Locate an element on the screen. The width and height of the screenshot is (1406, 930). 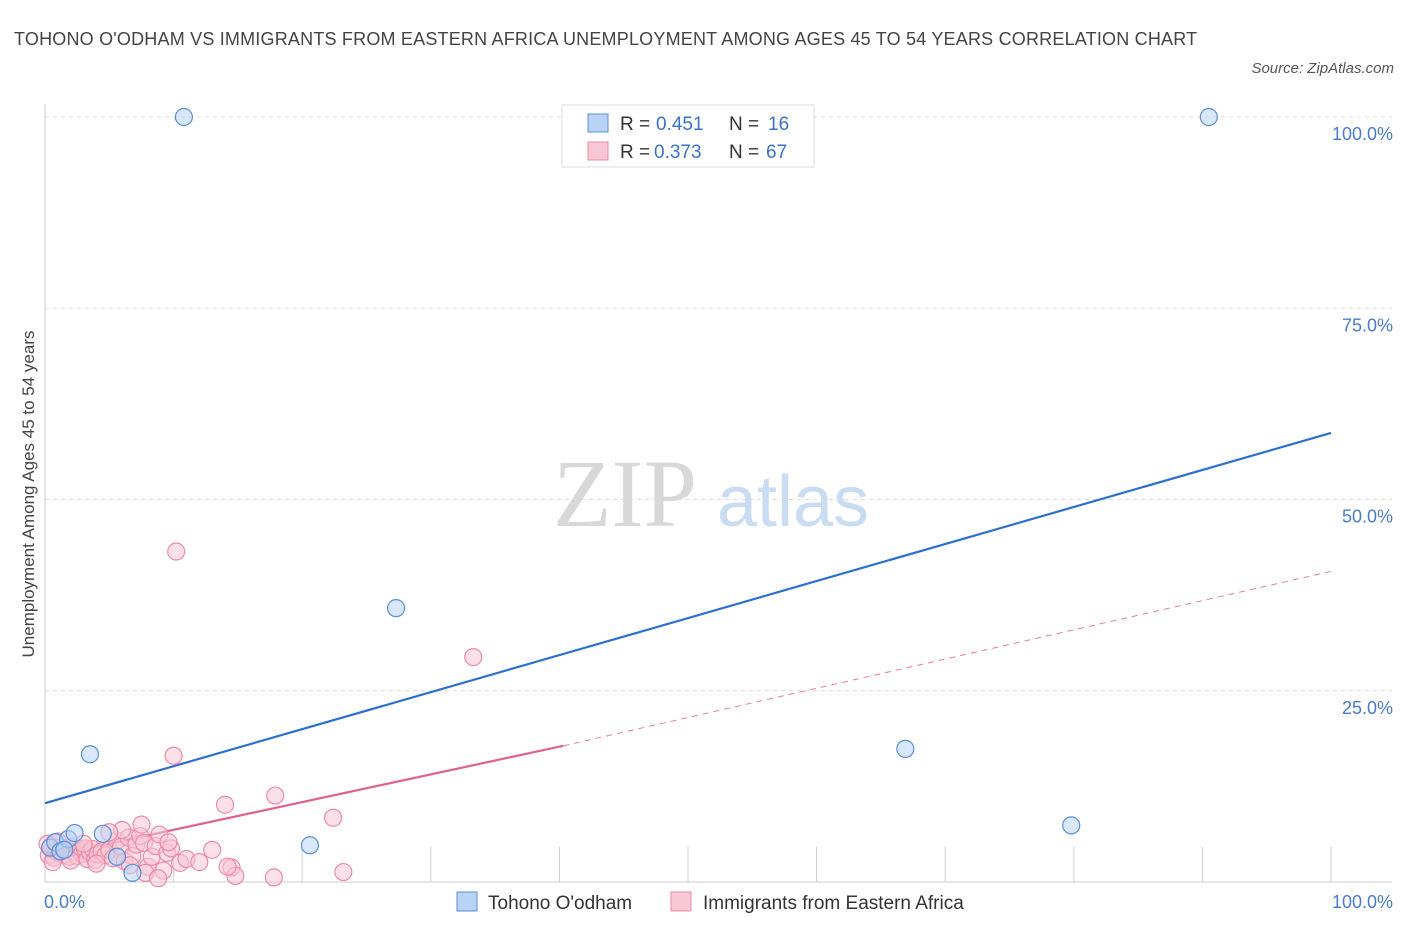
bottom-legend-label-eastern-africa: Immigrants from Eastern Africa is located at coordinates (833, 903).